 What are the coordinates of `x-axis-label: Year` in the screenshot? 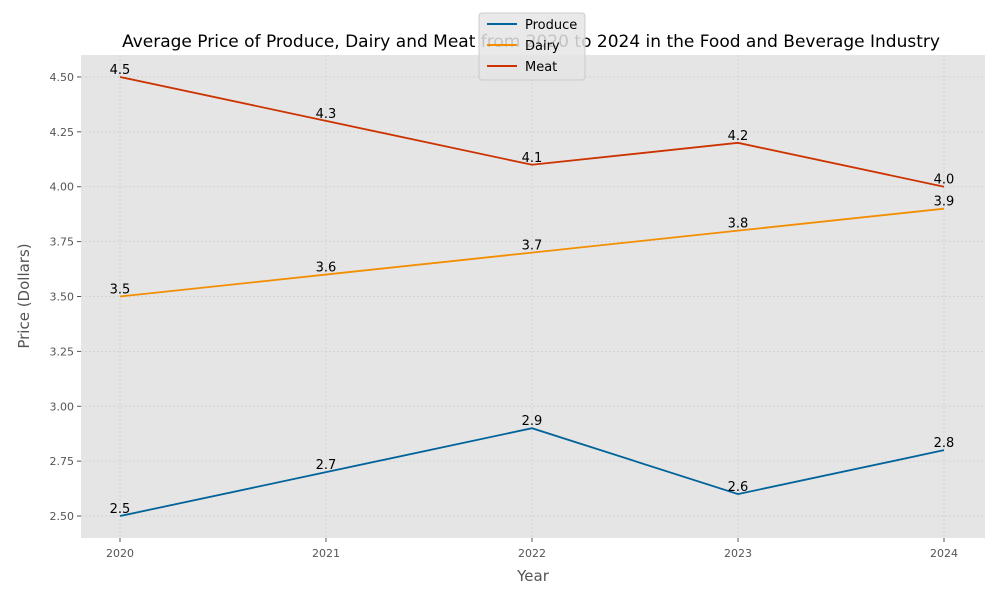 It's located at (533, 576).